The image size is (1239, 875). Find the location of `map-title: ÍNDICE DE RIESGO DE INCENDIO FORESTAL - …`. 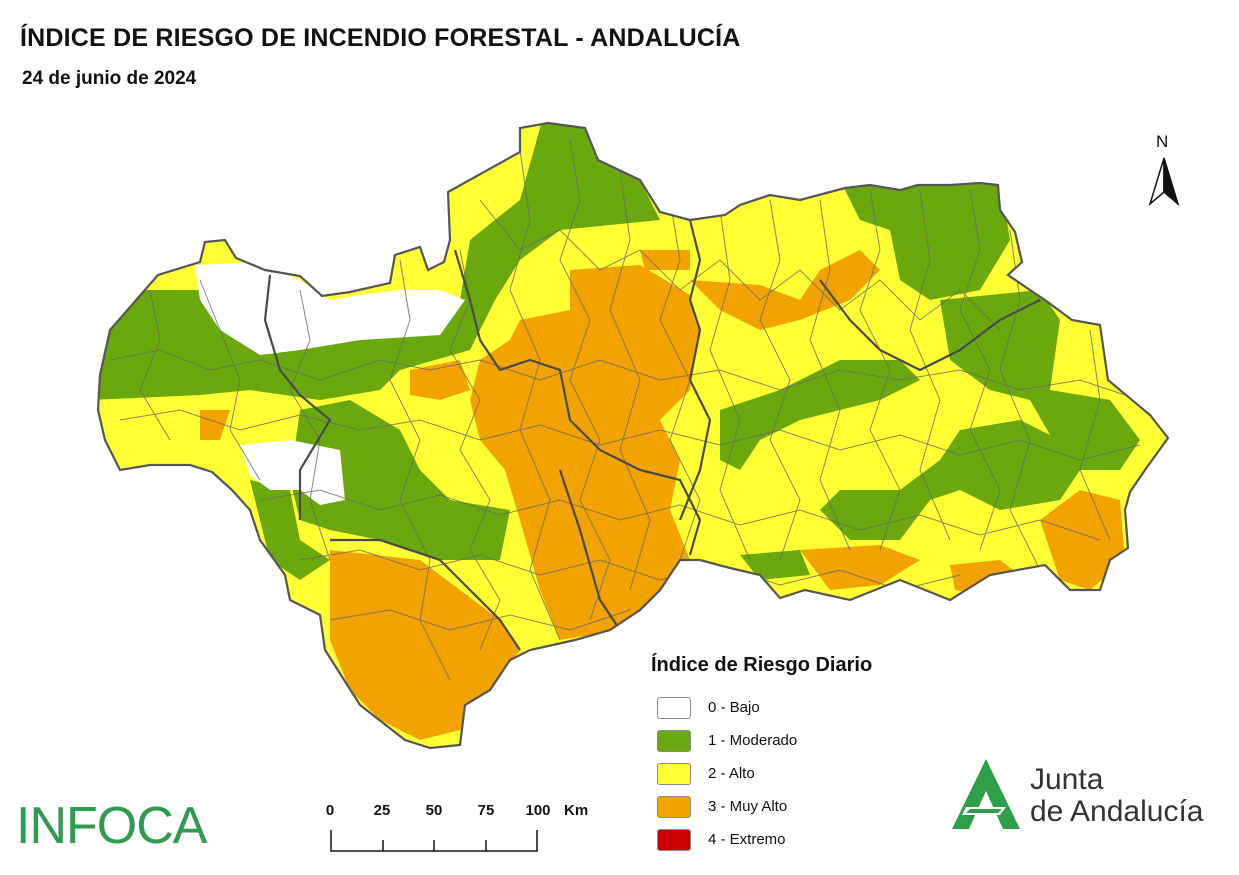

map-title: ÍNDICE DE RIESGO DE INCENDIO FORESTAL - … is located at coordinates (380, 38).